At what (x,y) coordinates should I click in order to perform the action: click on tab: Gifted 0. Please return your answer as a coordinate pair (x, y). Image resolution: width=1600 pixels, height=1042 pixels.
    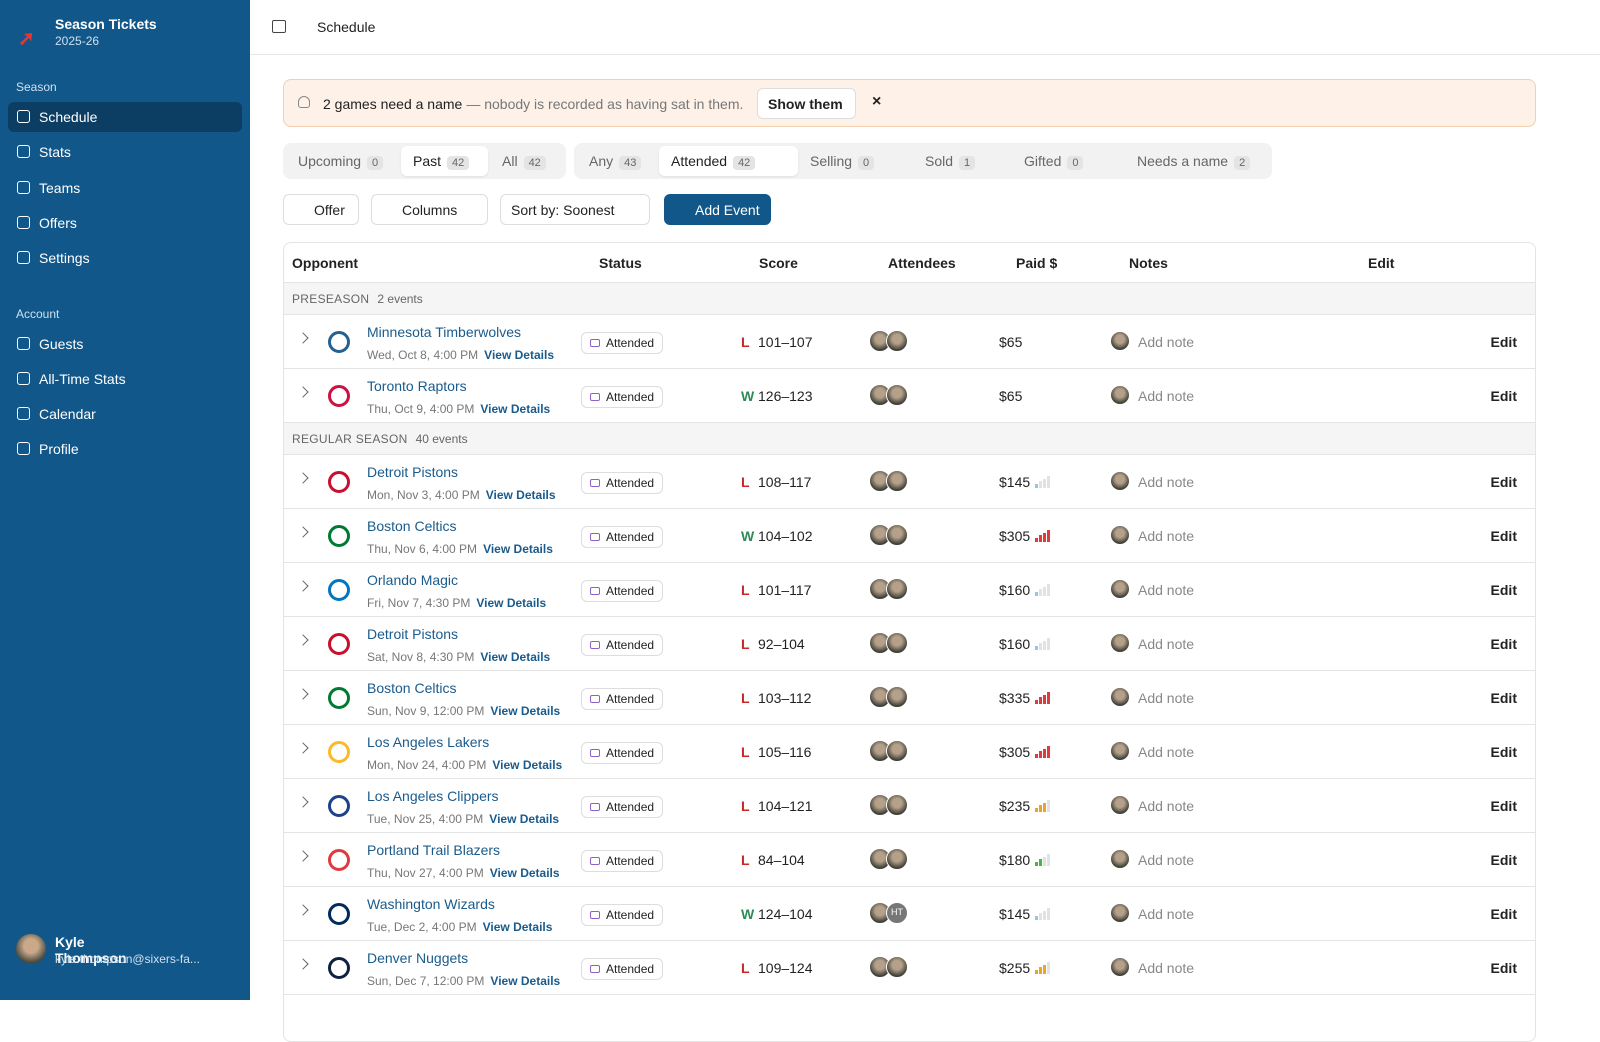
    Looking at the image, I should click on (1067, 161).